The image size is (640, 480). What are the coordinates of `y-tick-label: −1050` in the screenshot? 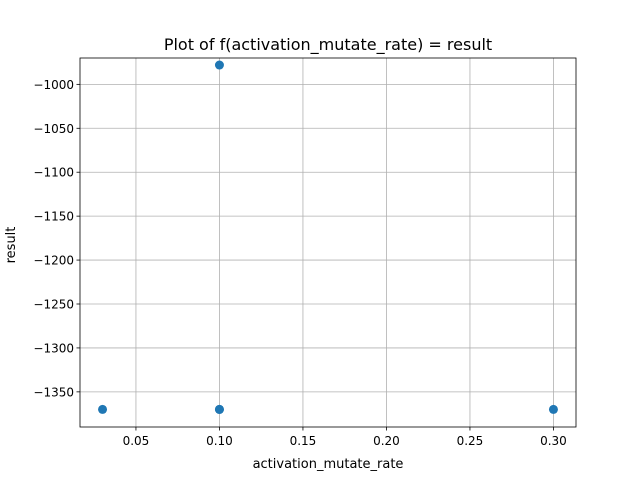 It's located at (53, 129).